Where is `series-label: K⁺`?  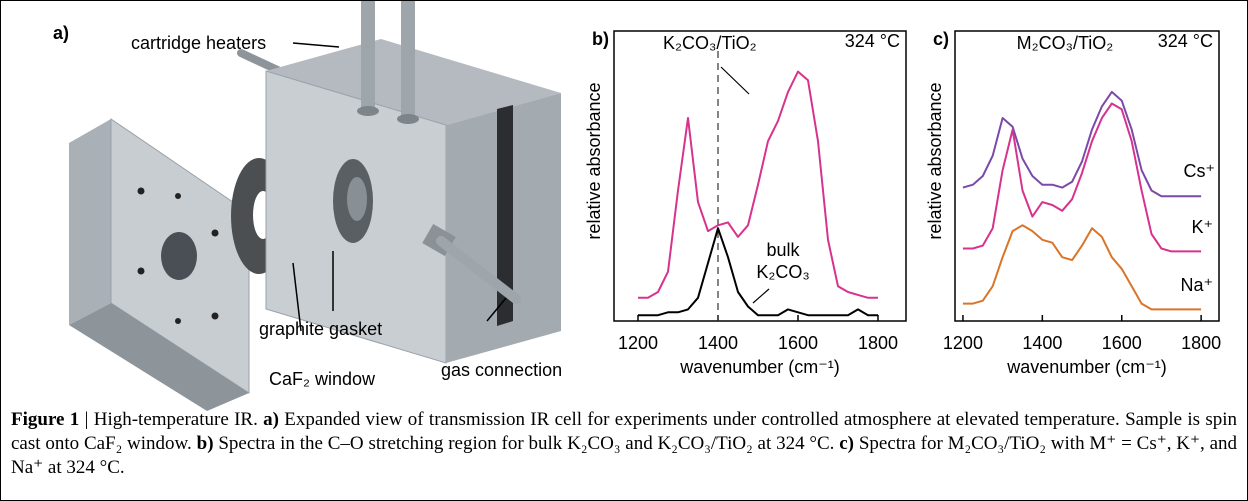
series-label: K⁺ is located at coordinates (1202, 227).